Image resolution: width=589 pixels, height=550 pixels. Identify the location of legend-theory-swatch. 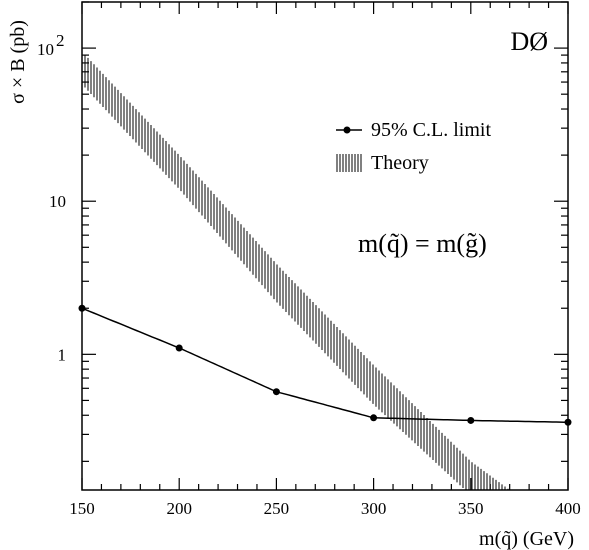
(349, 163).